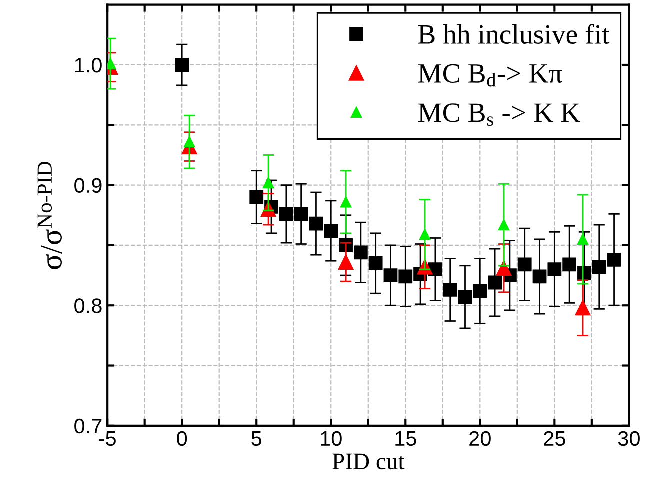 This screenshot has width=652, height=484. Describe the element at coordinates (107, 439) in the screenshot. I see `x-tick-label: -5` at that location.